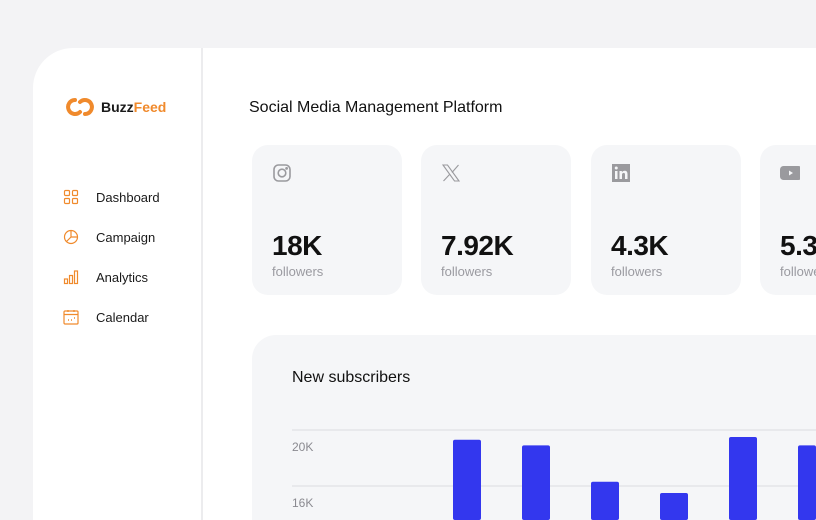 This screenshot has height=520, width=816. What do you see at coordinates (798, 245) in the screenshot?
I see `stat-value: 5.3` at bounding box center [798, 245].